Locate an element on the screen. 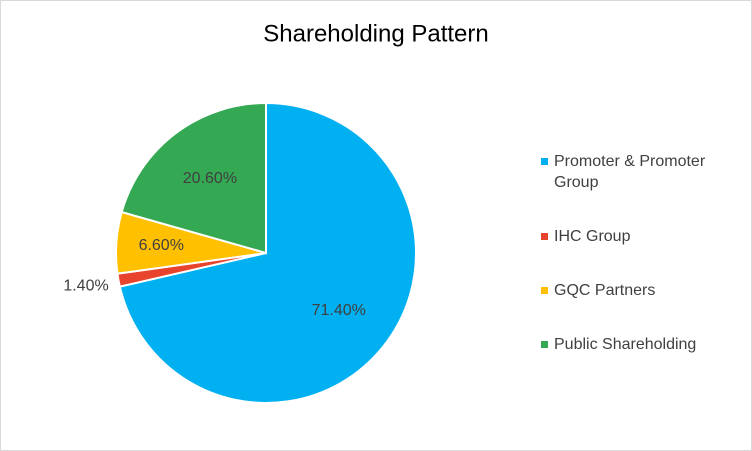  legend-item: IHC Group is located at coordinates (641, 236).